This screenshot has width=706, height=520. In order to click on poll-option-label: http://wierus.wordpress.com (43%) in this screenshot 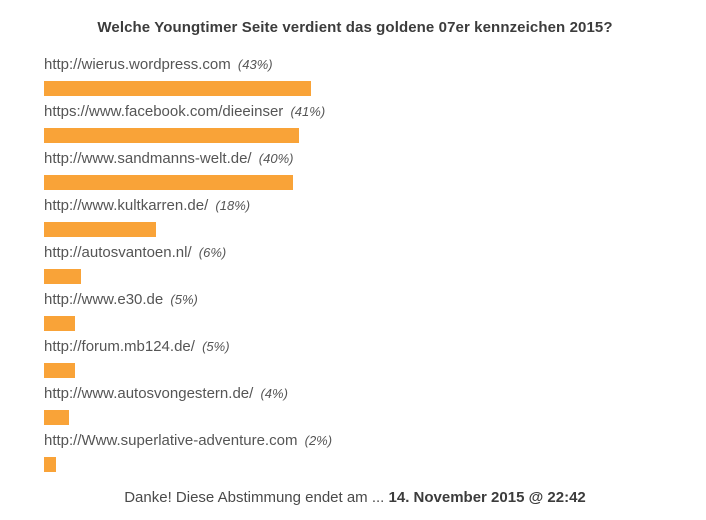, I will do `click(355, 65)`.